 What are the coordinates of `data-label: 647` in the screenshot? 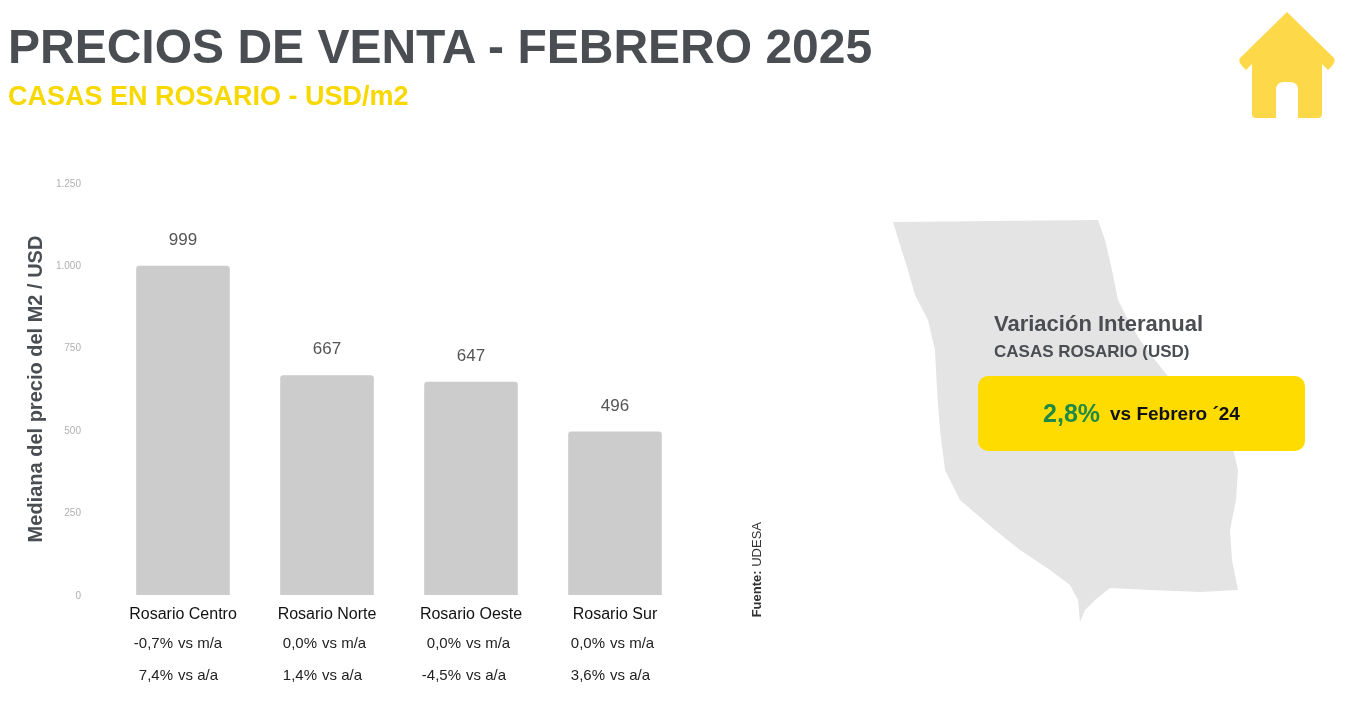 It's located at (471, 355).